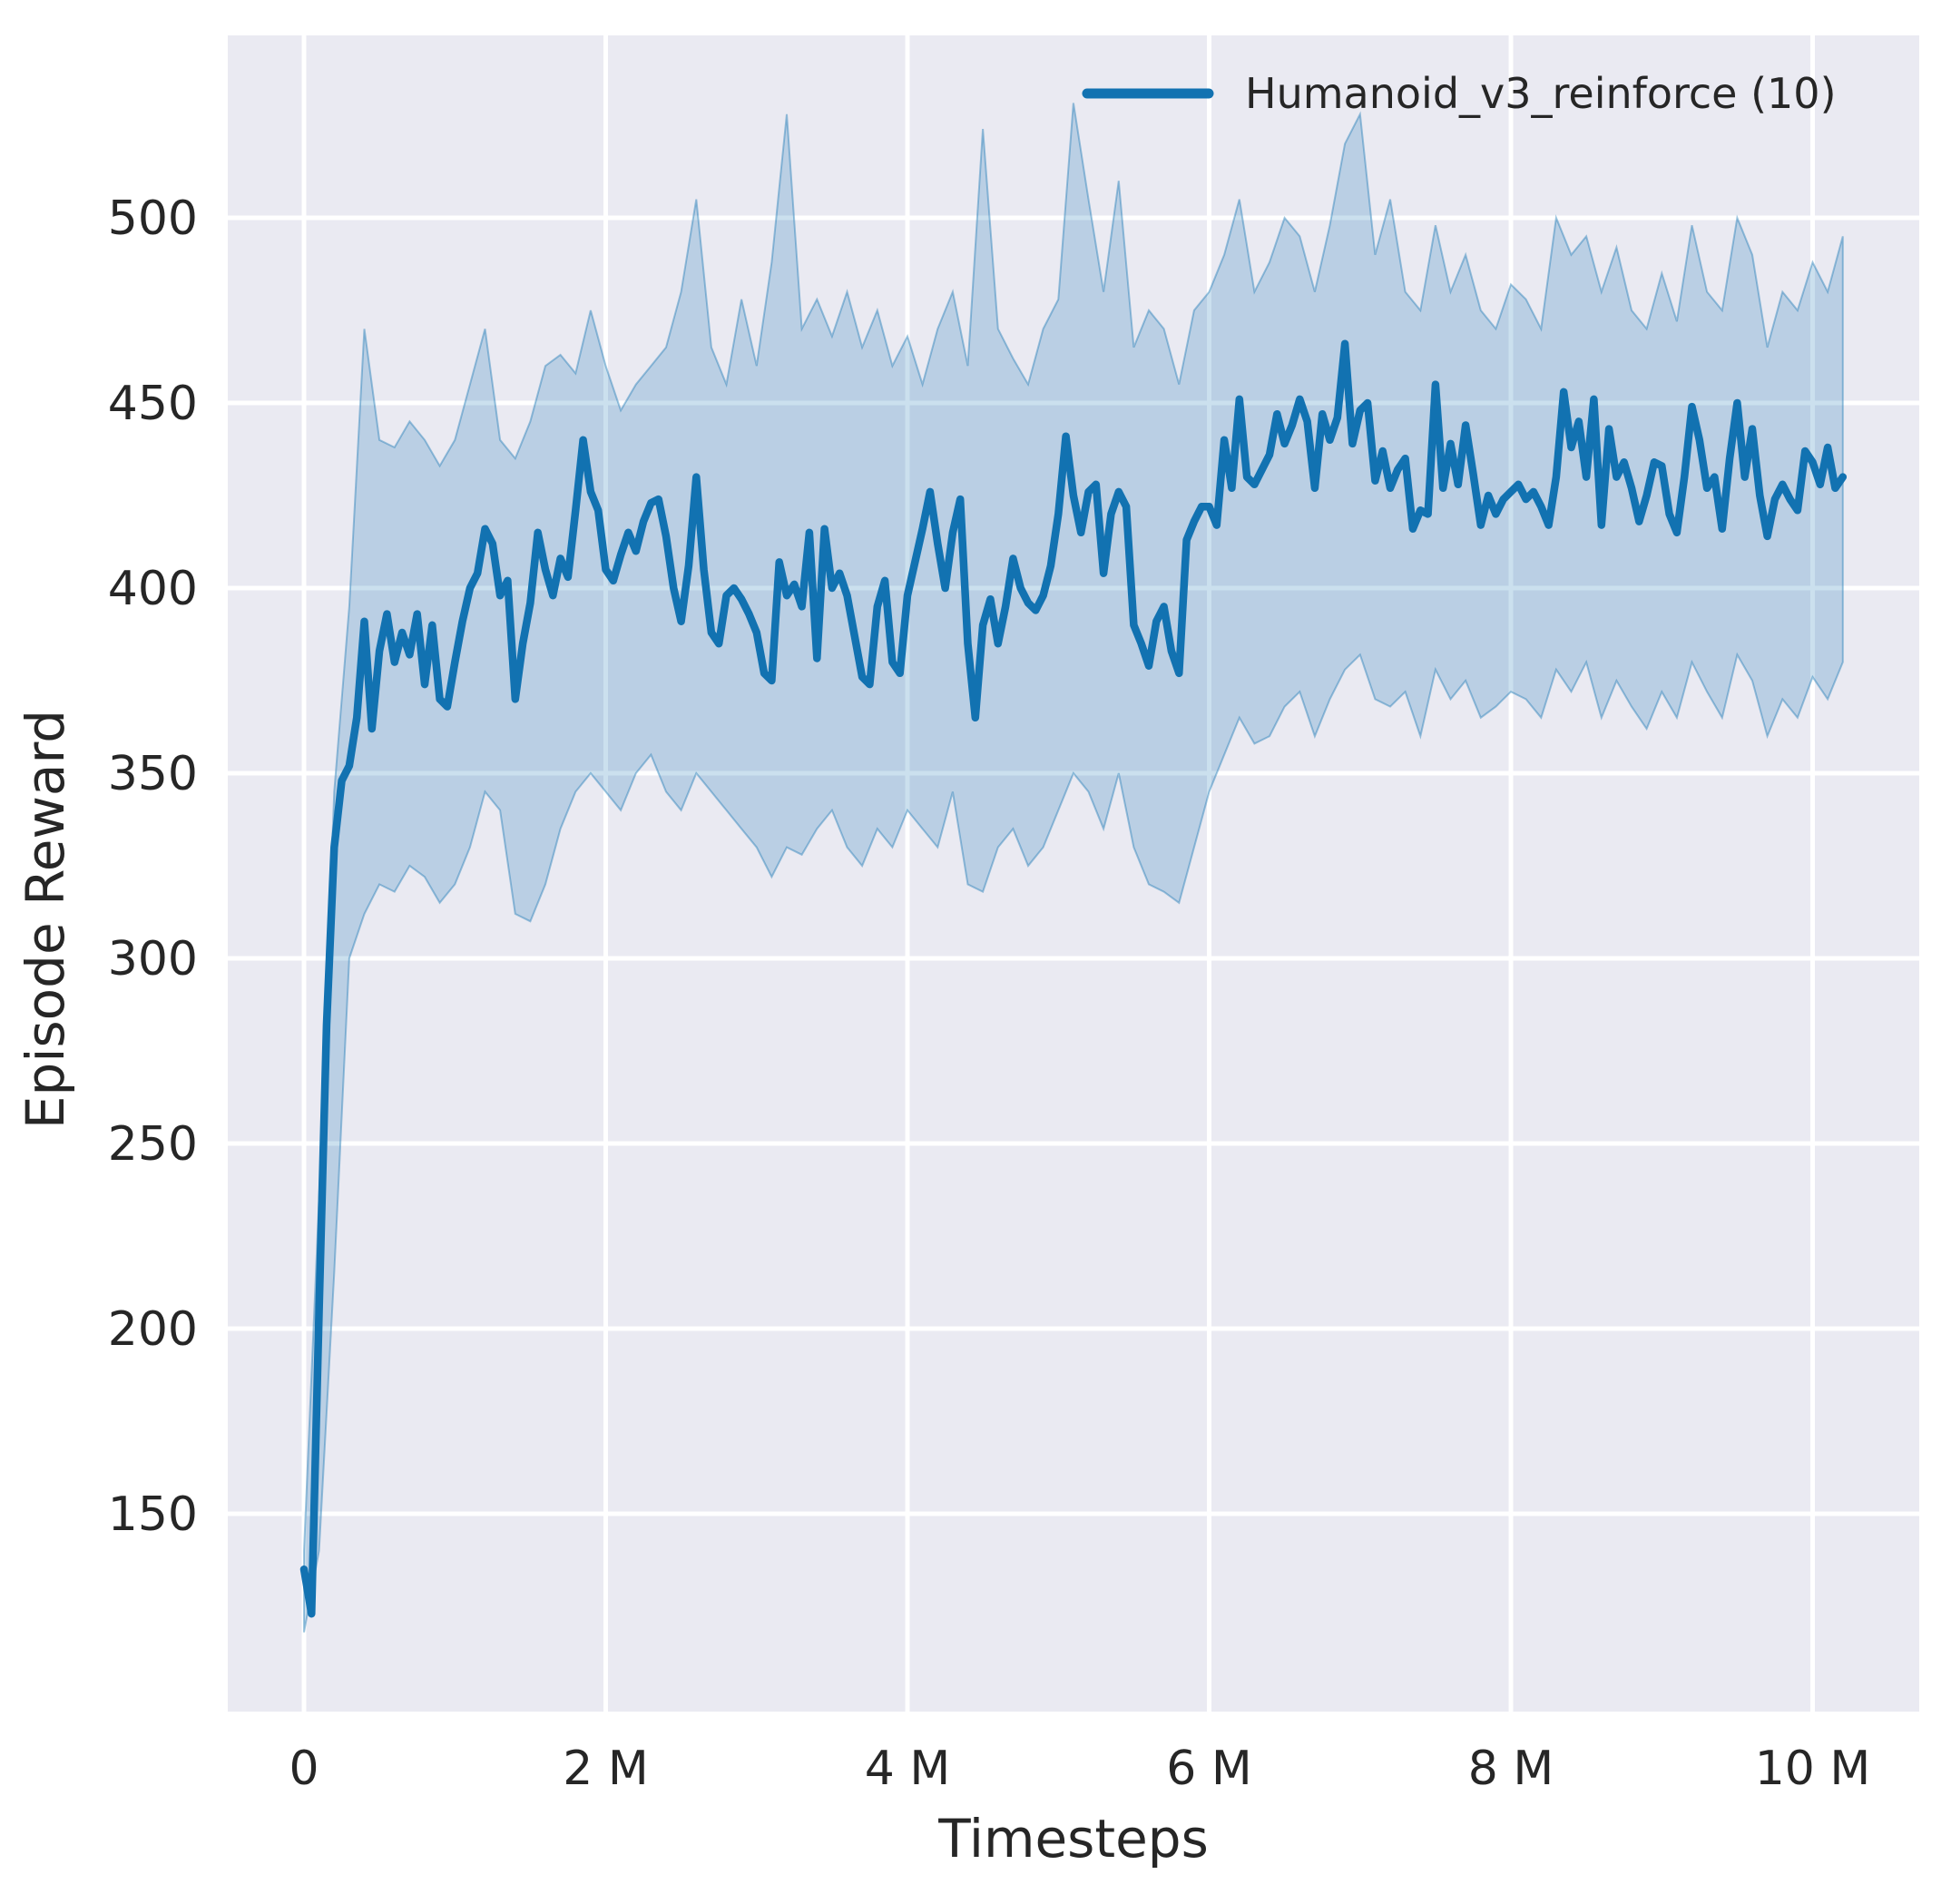 The width and height of the screenshot is (1951, 1904). Describe the element at coordinates (45, 919) in the screenshot. I see `y-axis-label: Episode Reward` at that location.